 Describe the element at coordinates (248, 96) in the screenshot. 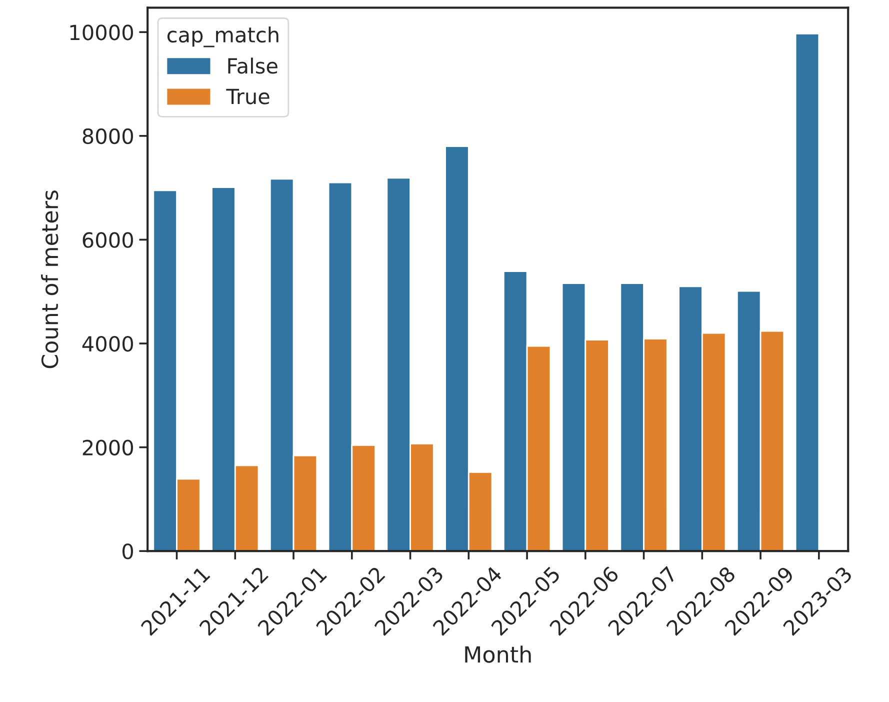

I see `legend-label: True` at that location.